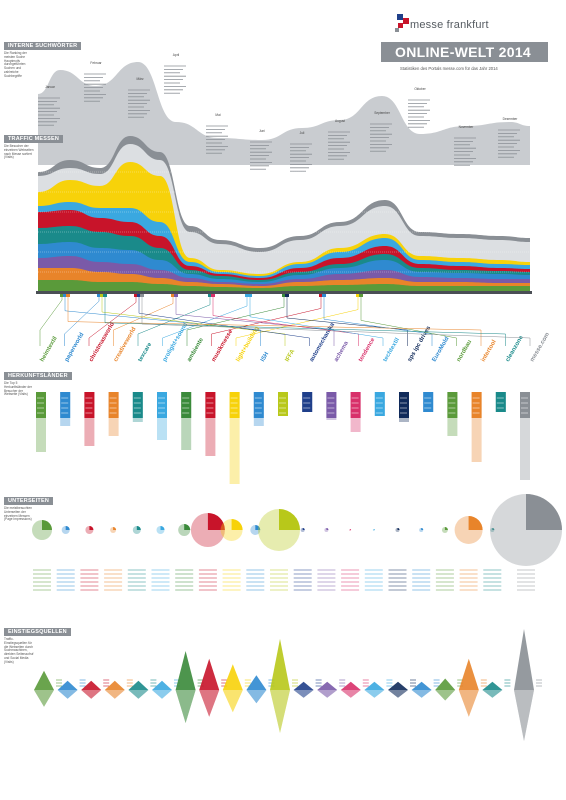 The image size is (566, 800). What do you see at coordinates (382, 113) in the screenshot?
I see `month-label-8: September` at bounding box center [382, 113].